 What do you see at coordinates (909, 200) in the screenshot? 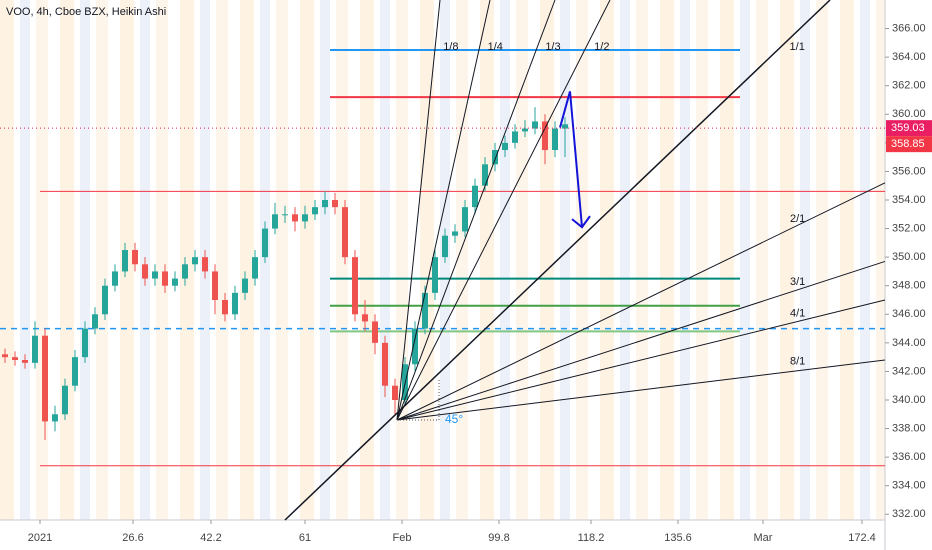
I see `y-tick-label: 354.00` at bounding box center [909, 200].